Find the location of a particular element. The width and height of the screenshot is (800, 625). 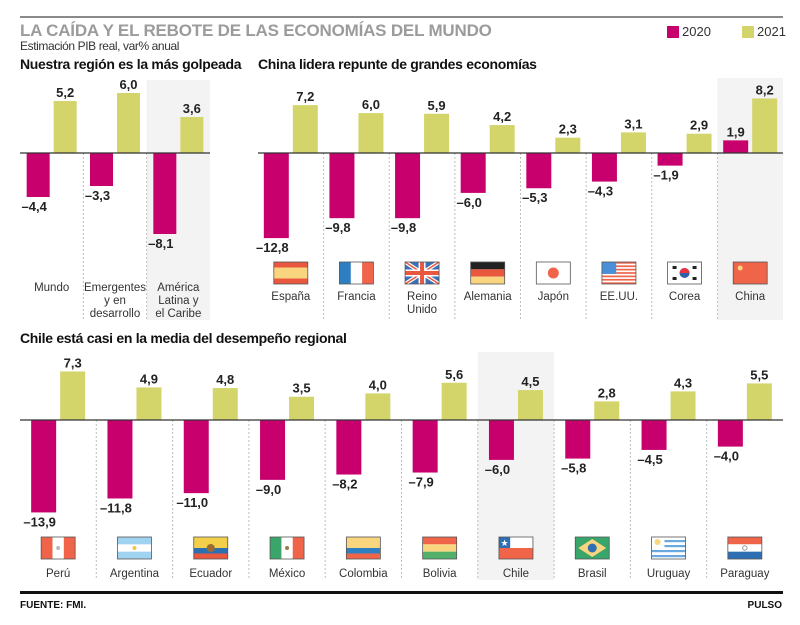

data-label-2020: –5,8 is located at coordinates (573, 468).